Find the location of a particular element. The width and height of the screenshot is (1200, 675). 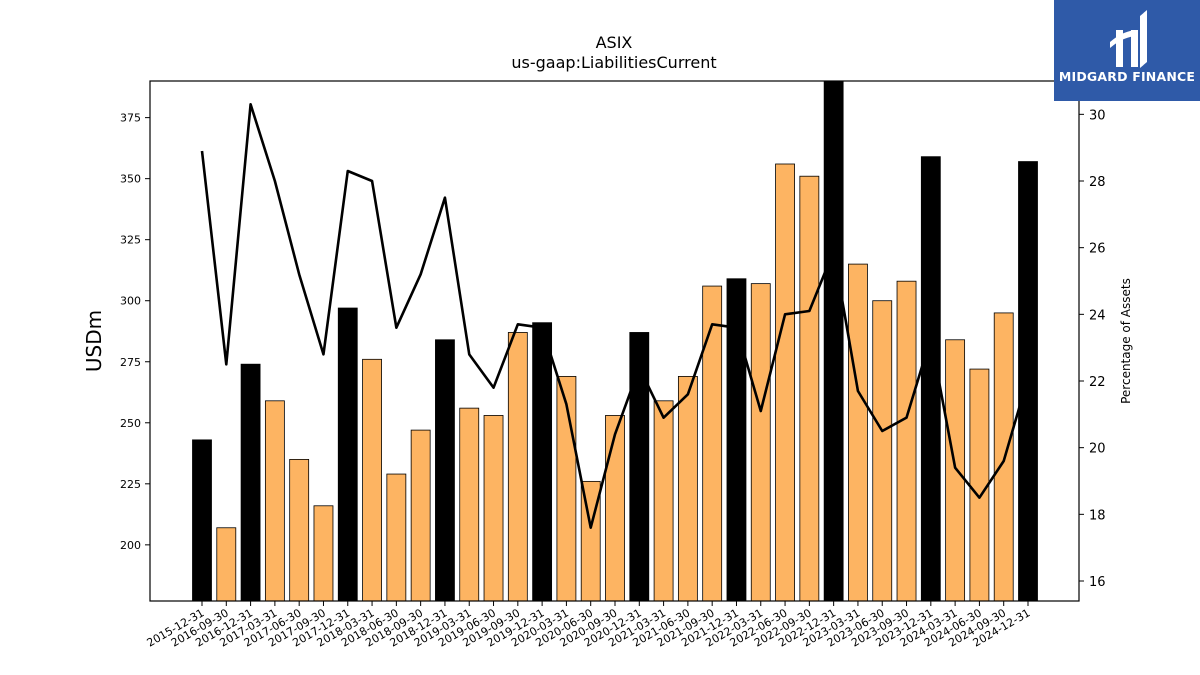

y-tick-label: 225 is located at coordinates (130, 484).